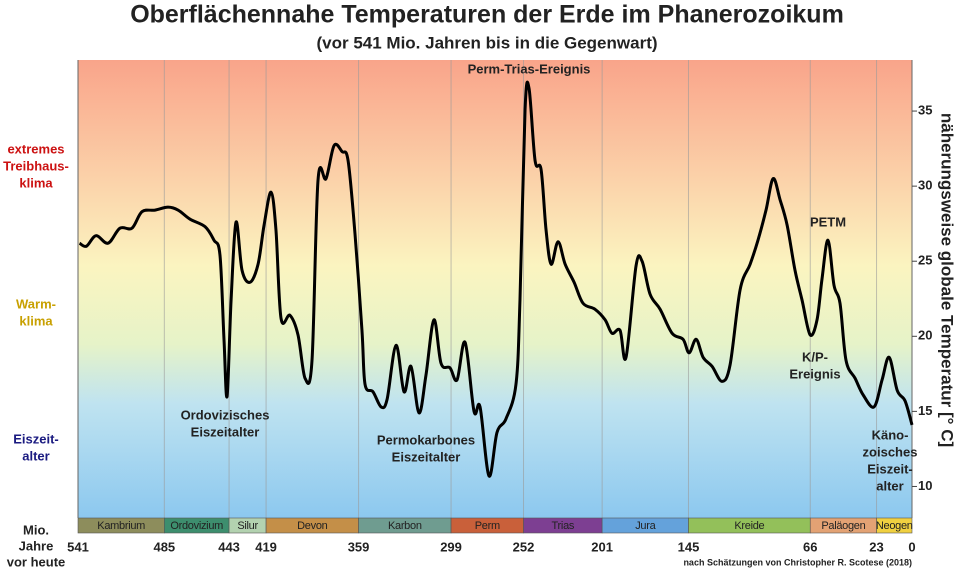 The height and width of the screenshot is (573, 960). What do you see at coordinates (78, 546) in the screenshot?
I see `x-tick-label: 541` at bounding box center [78, 546].